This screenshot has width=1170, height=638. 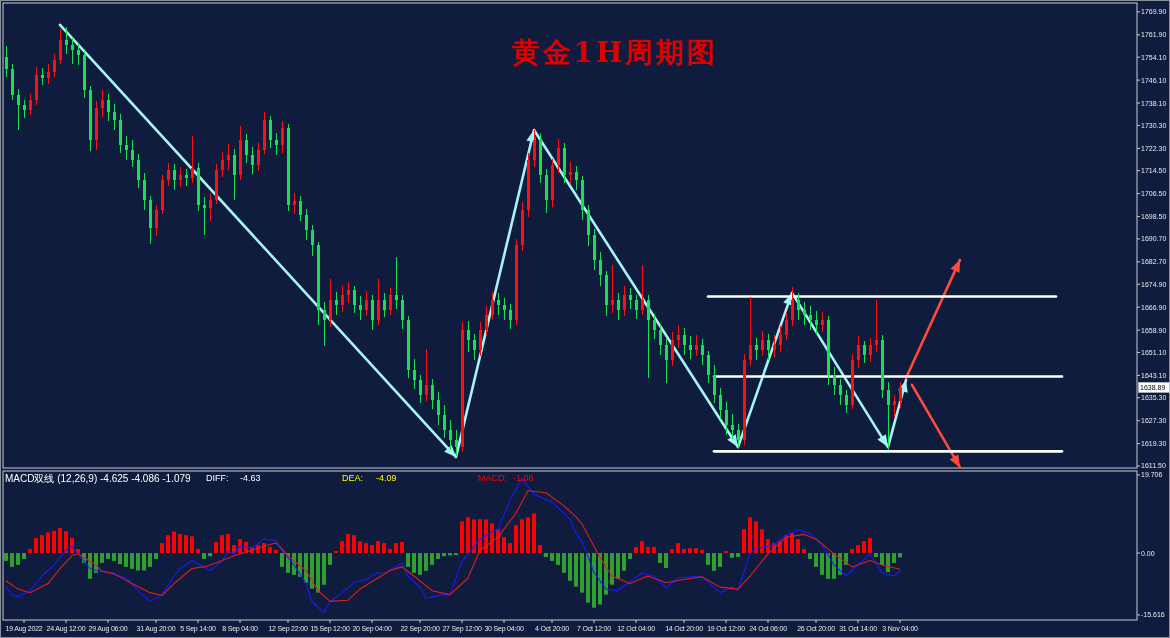 What do you see at coordinates (614, 52) in the screenshot?
I see `text: 黄金1H周期图` at bounding box center [614, 52].